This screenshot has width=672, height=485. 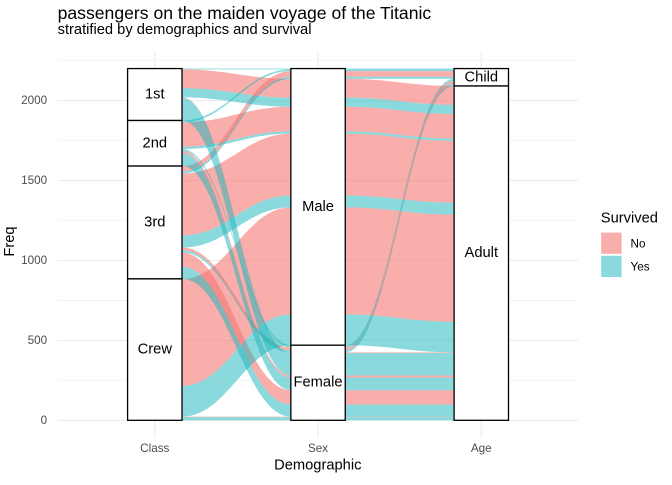 What do you see at coordinates (154, 448) in the screenshot?
I see `svg-text: Class` at bounding box center [154, 448].